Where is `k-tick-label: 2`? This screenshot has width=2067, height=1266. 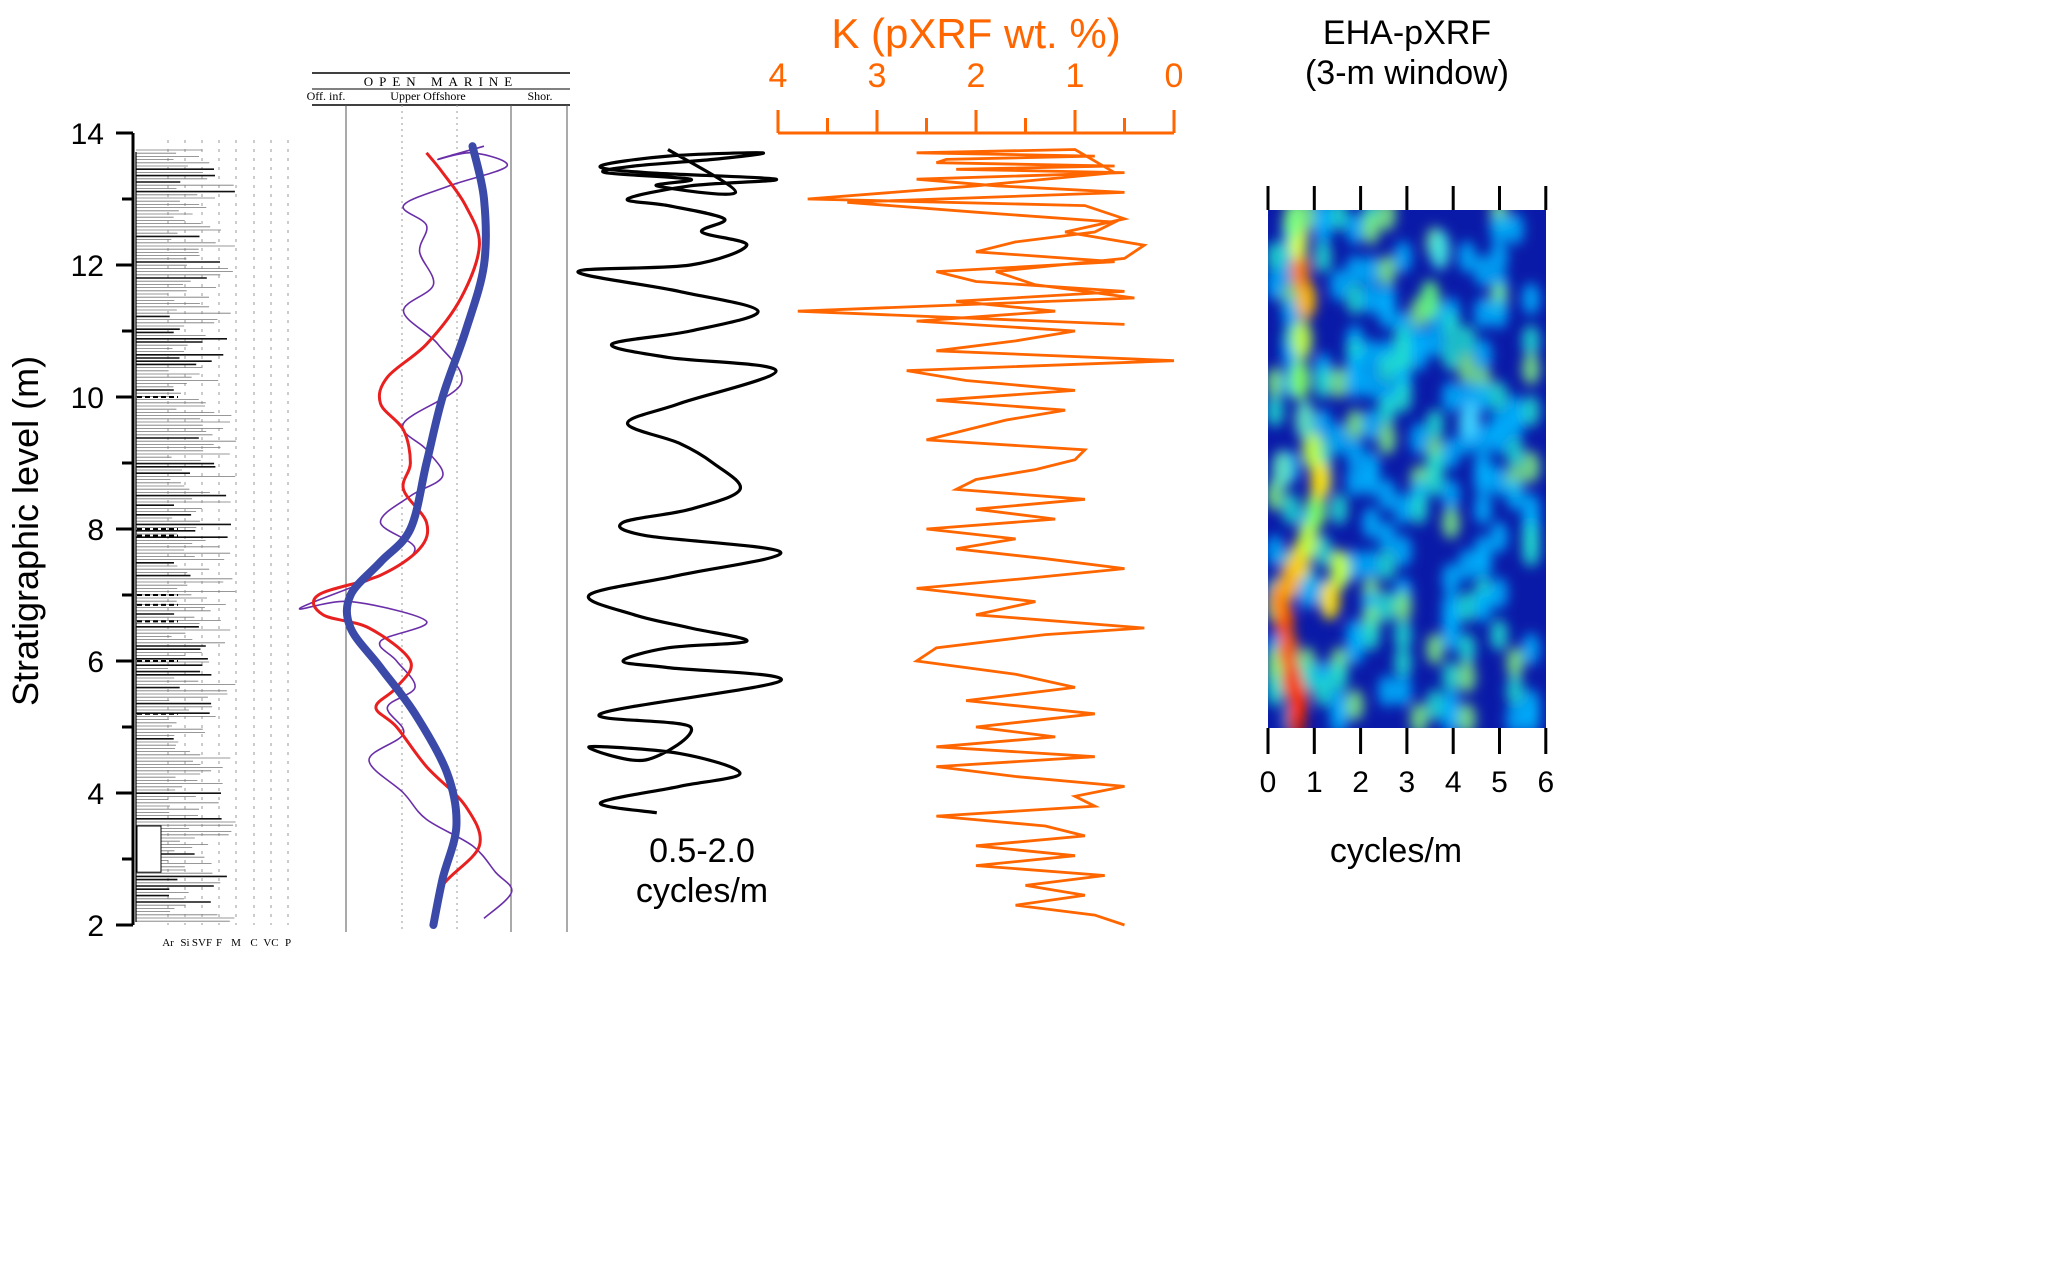 k-tick-label: 2 is located at coordinates (976, 76).